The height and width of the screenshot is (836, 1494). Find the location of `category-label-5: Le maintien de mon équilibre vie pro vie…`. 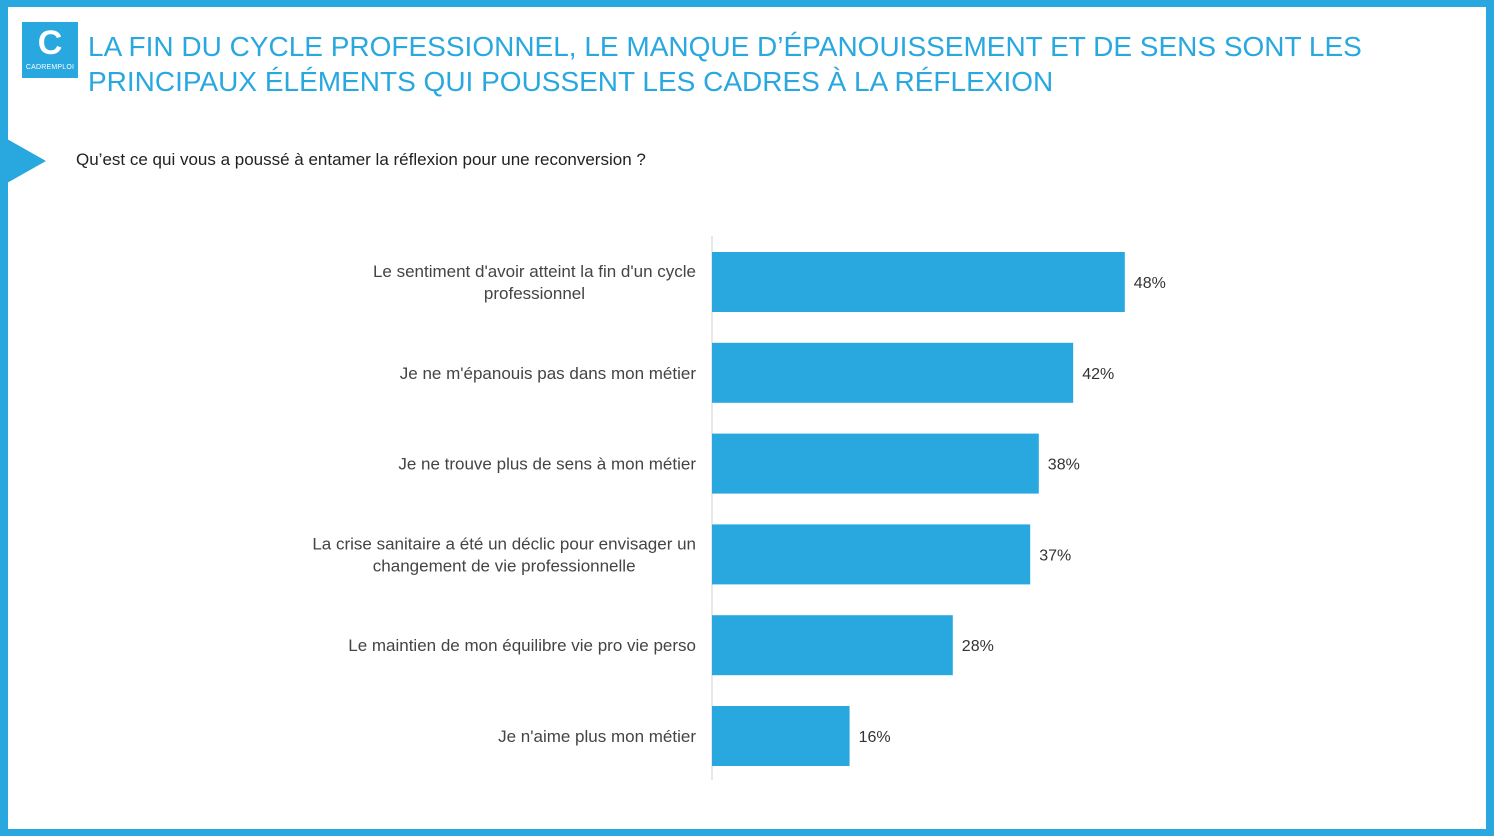

category-label-5: Le maintien de mon équilibre vie pro vie… is located at coordinates (522, 645).